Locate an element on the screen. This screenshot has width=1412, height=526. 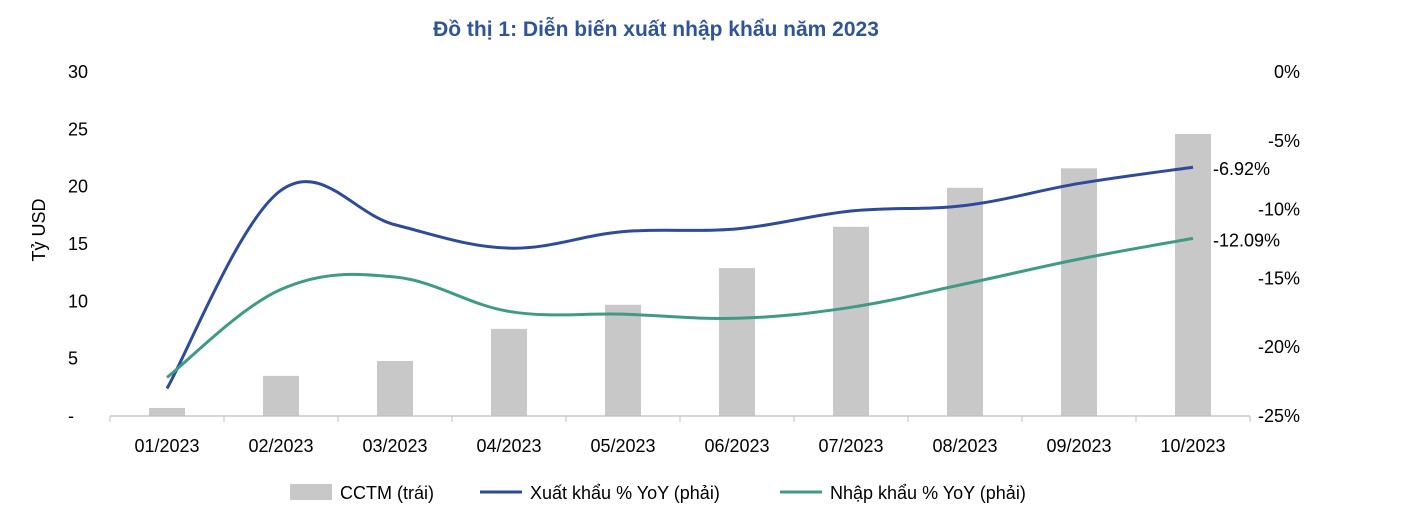
export-end-label: -6.92% is located at coordinates (1241, 169).